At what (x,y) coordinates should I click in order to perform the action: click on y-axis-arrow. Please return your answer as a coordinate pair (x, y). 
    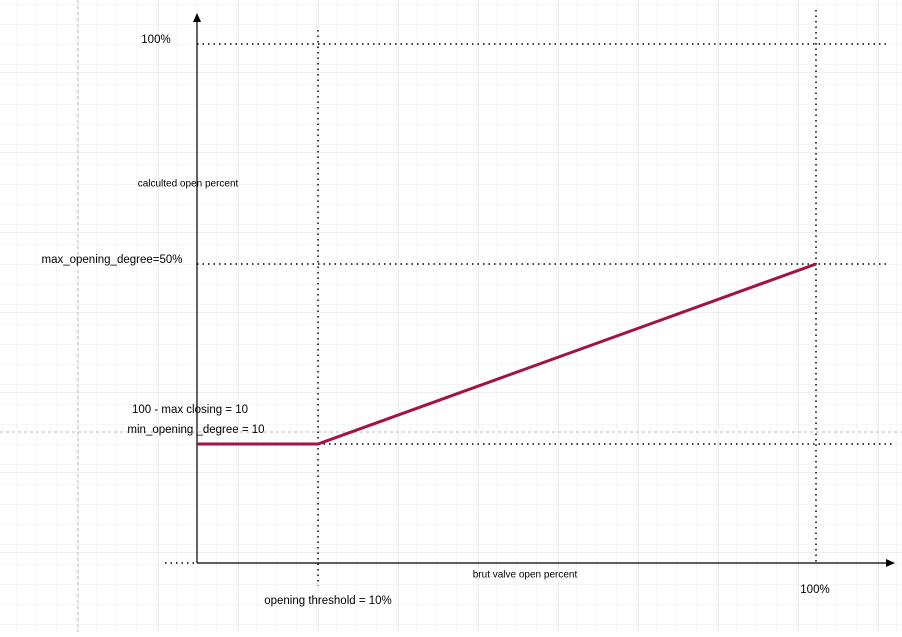
    Looking at the image, I should click on (197, 17).